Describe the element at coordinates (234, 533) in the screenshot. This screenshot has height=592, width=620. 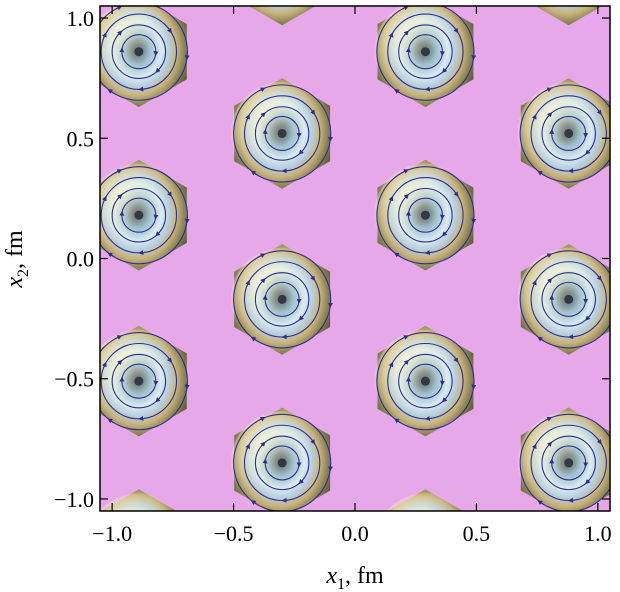
I see `x-tick-label: −0.5` at that location.